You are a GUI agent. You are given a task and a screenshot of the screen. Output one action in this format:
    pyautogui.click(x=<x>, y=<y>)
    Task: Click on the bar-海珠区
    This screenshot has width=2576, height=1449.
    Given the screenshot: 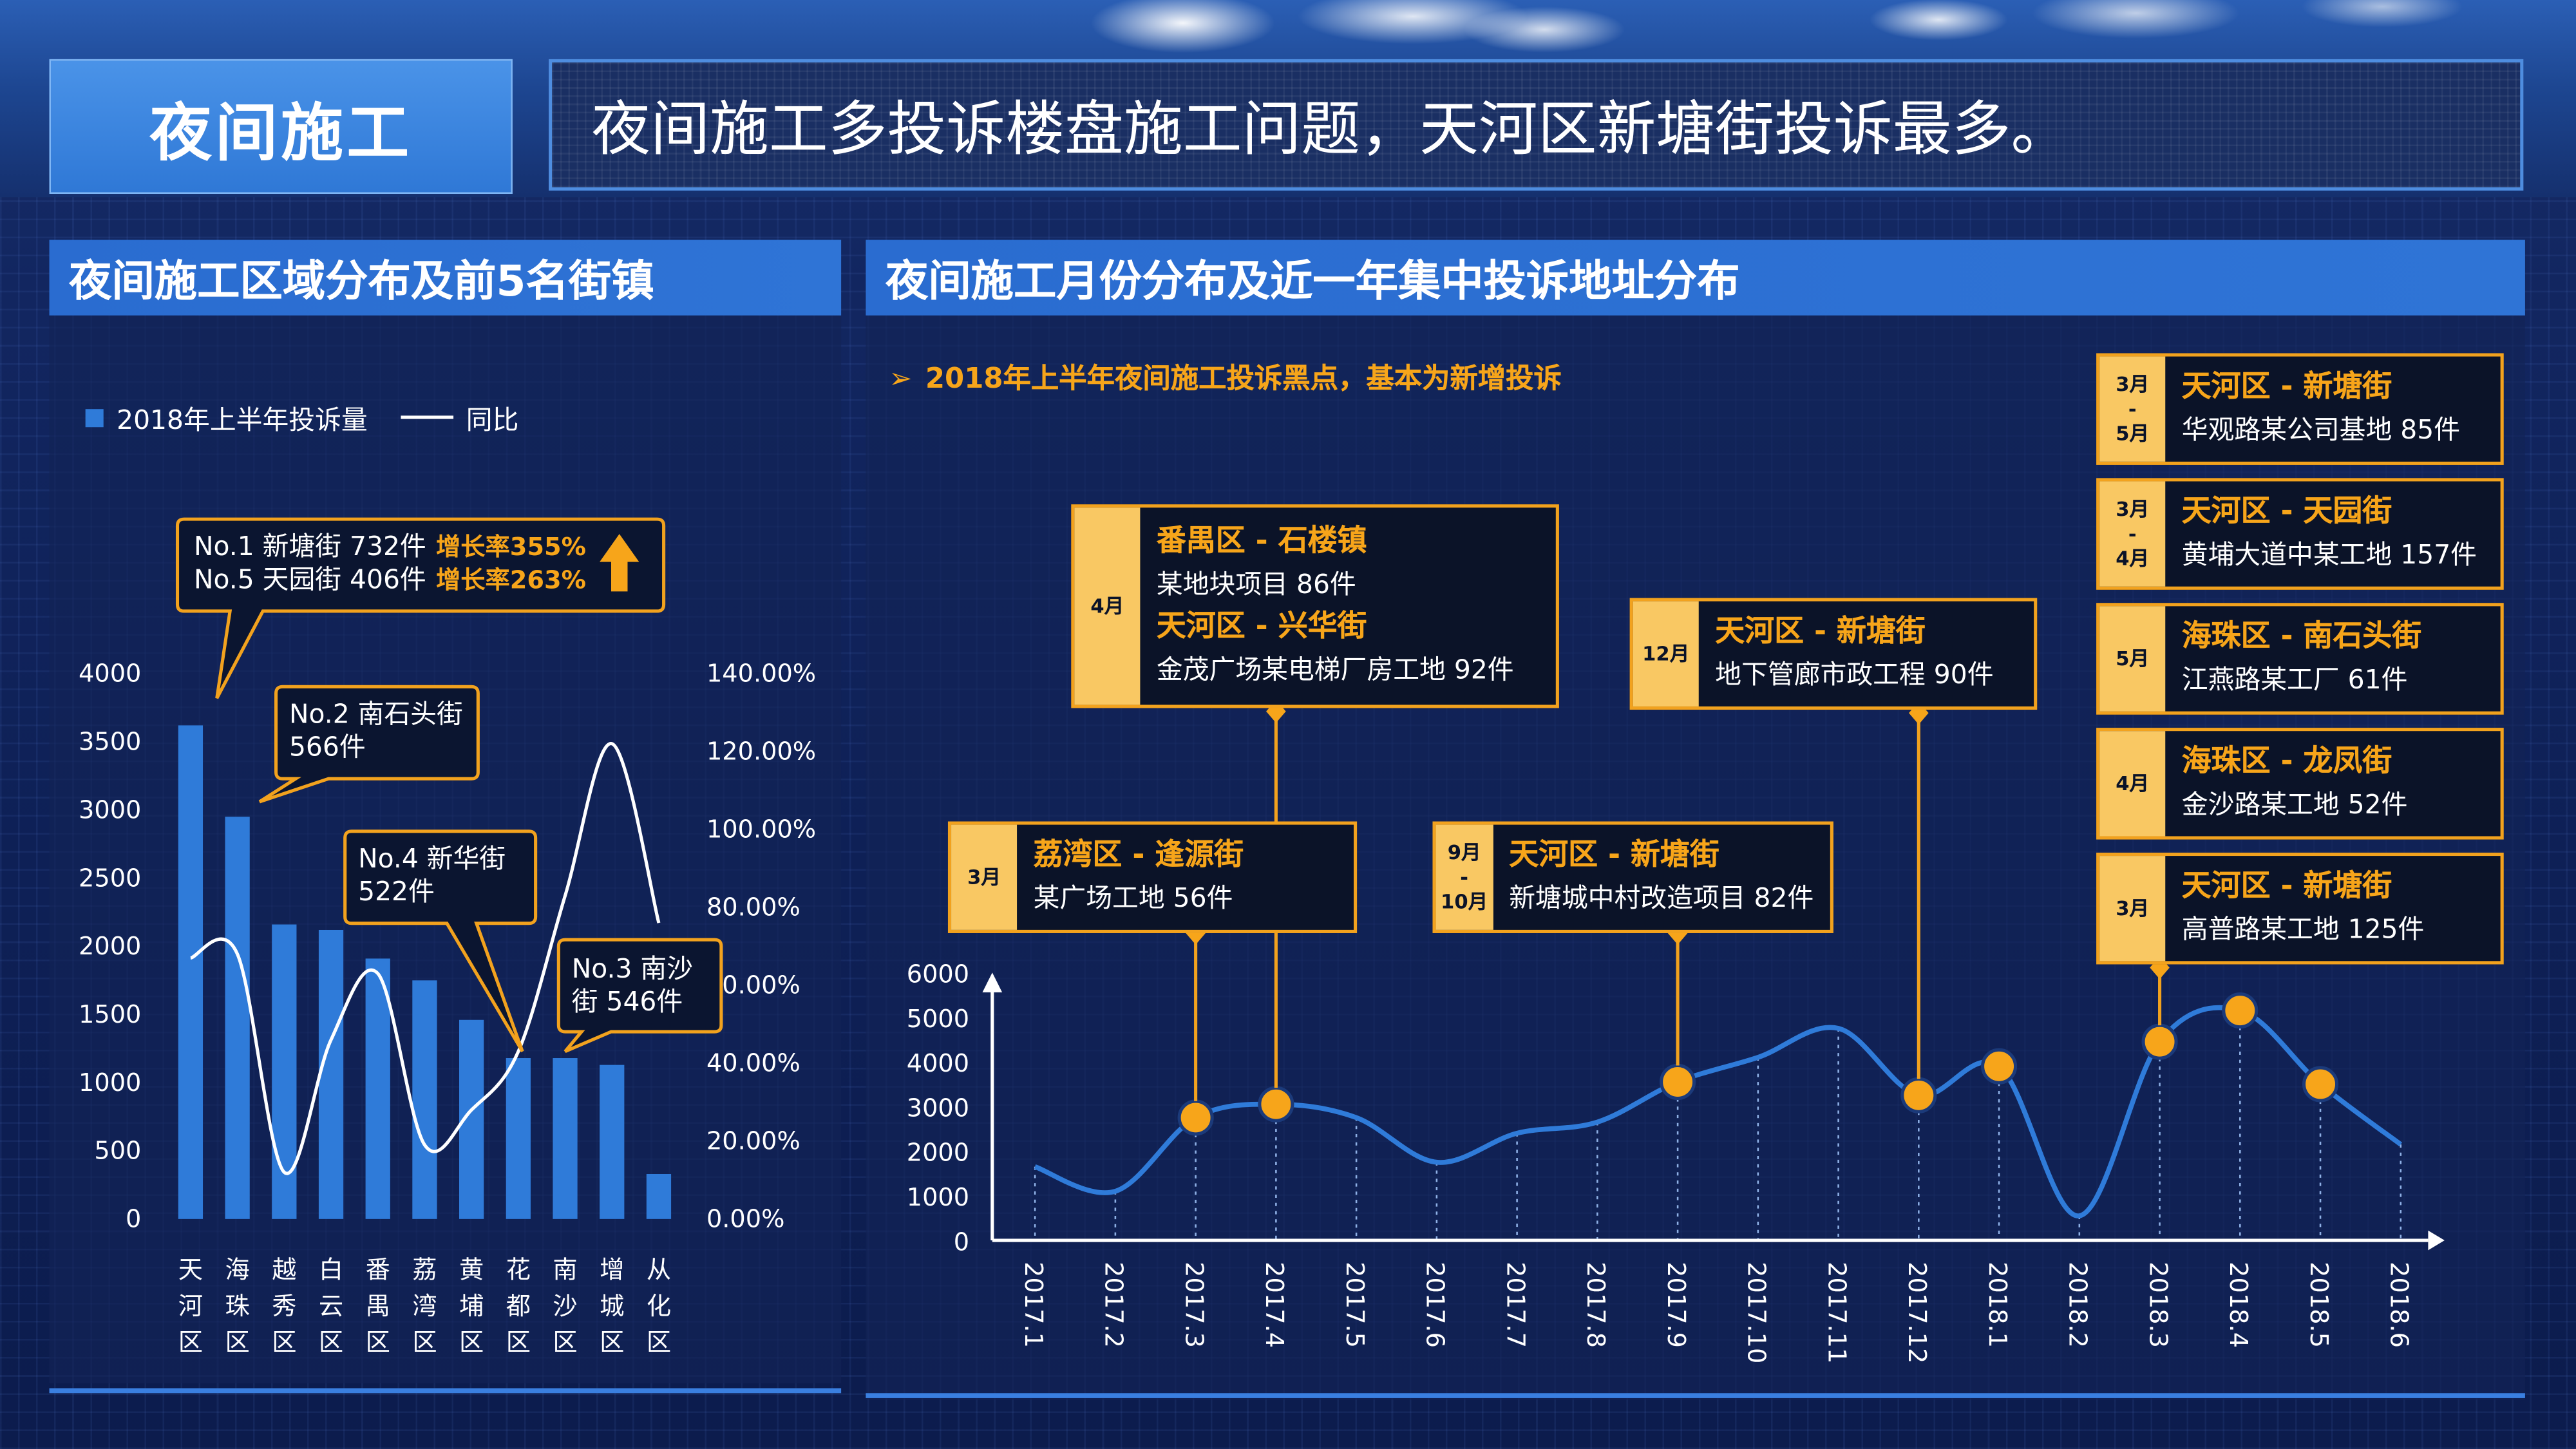 What is the action you would take?
    pyautogui.click(x=238, y=1018)
    